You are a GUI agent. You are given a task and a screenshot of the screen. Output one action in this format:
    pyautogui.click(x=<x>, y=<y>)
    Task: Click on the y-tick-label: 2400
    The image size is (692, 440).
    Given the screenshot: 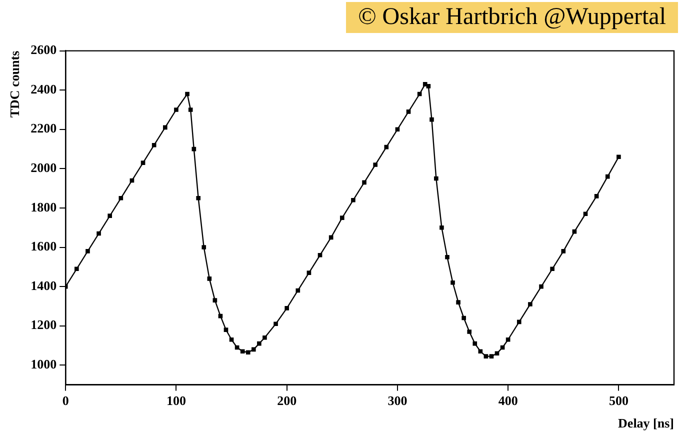 What is the action you would take?
    pyautogui.click(x=43, y=88)
    